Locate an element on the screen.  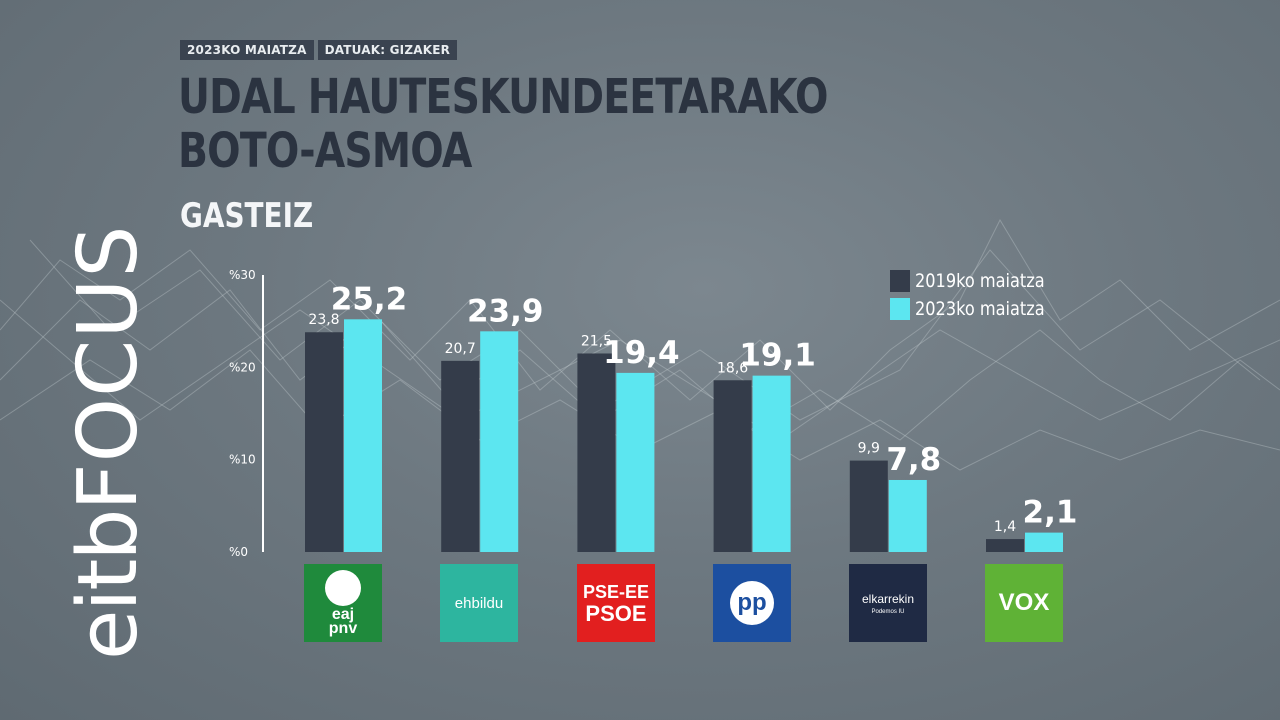
psoe-logo-line-1: PSE-EE is located at coordinates (616, 592).